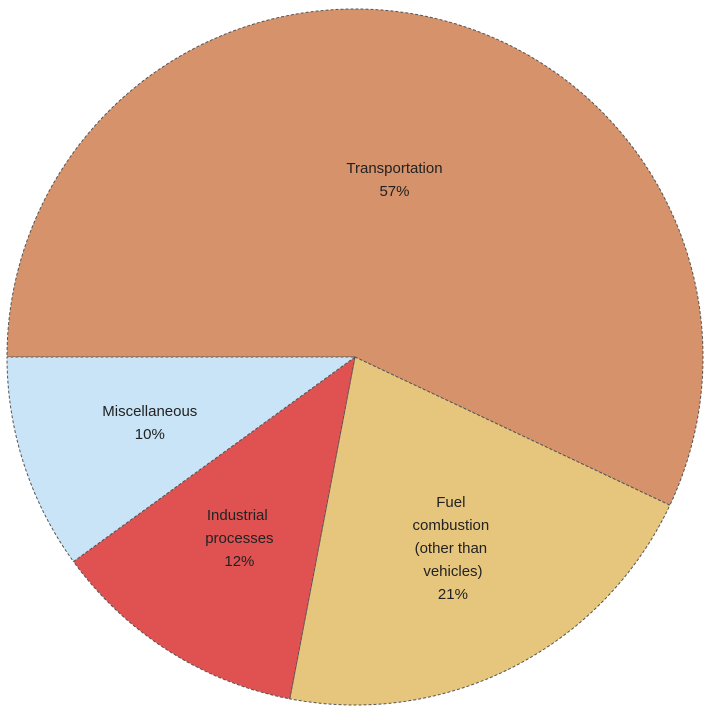  I want to click on slice-value-label: 21%, so click(453, 594).